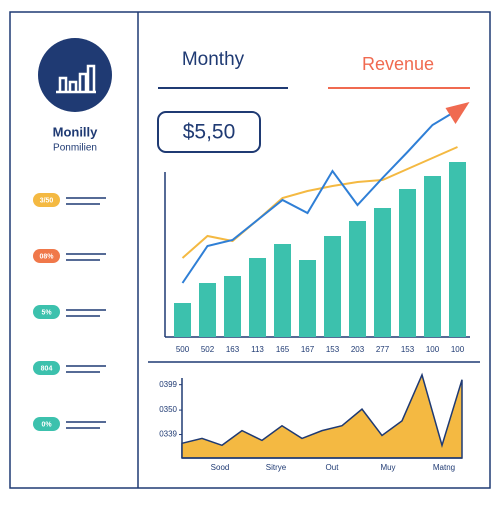 The image size is (500, 505). What do you see at coordinates (76, 79) in the screenshot?
I see `logo-icon` at bounding box center [76, 79].